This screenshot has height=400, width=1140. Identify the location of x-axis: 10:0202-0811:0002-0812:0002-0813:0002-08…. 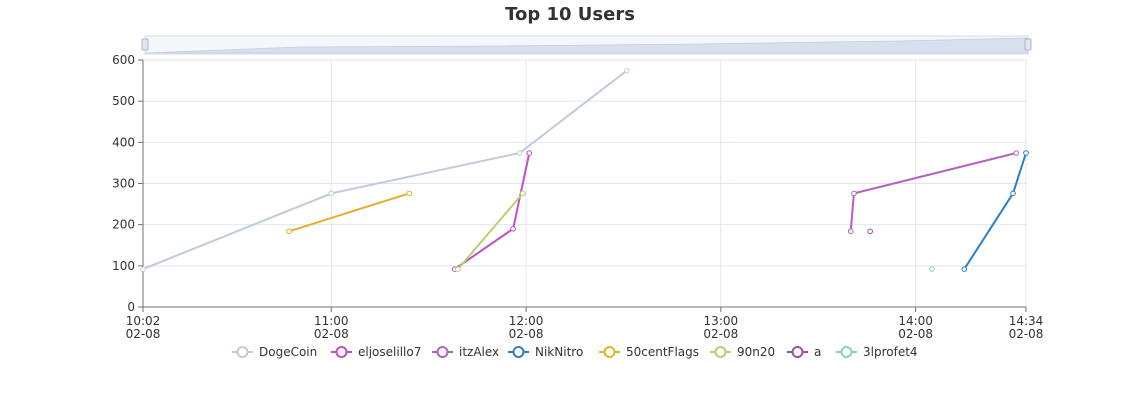
(585, 323).